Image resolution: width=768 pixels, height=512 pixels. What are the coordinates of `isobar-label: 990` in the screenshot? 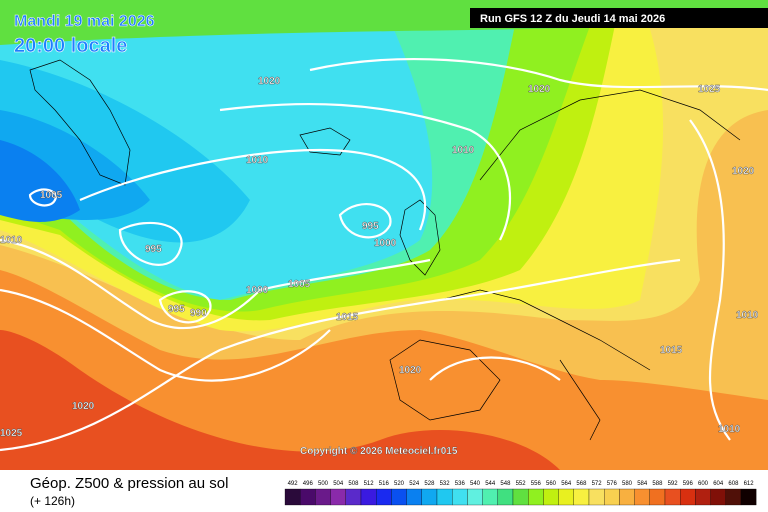 It's located at (198, 313).